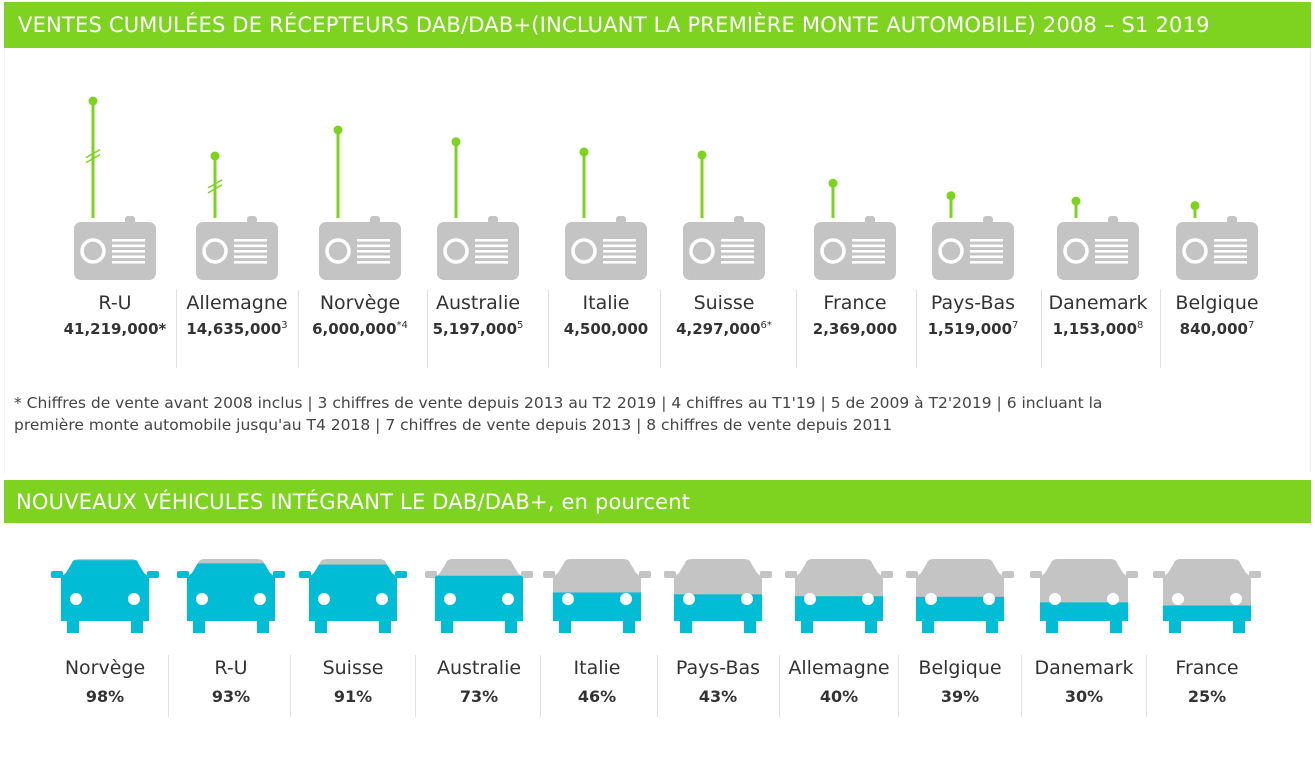 The width and height of the screenshot is (1315, 761). Describe the element at coordinates (1015, 325) in the screenshot. I see `footnote-mark: 7` at that location.